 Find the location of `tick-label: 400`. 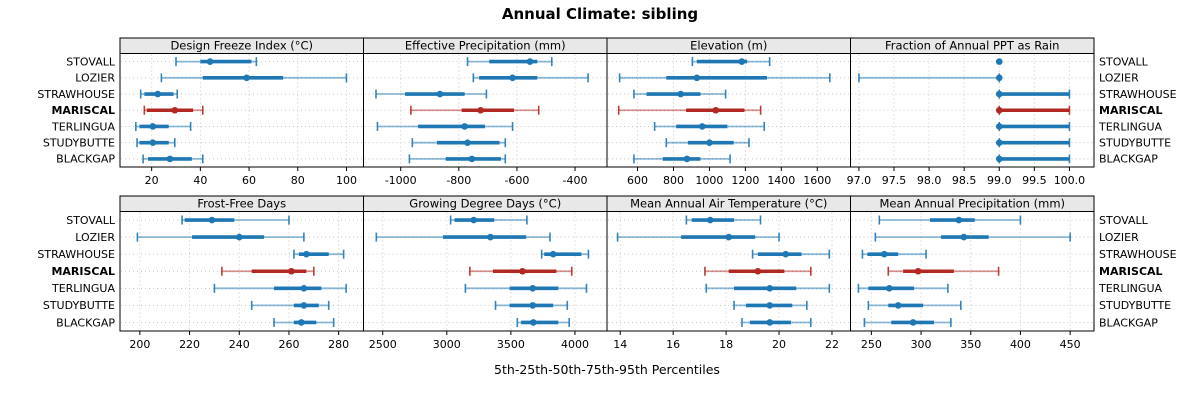

tick-label: 400 is located at coordinates (1020, 344).